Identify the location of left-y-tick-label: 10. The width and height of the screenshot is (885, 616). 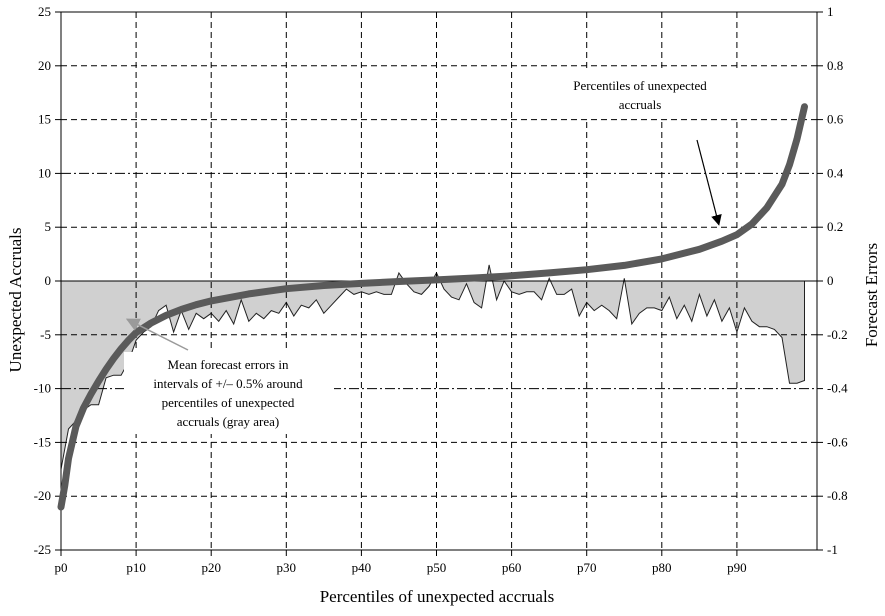
(44, 172).